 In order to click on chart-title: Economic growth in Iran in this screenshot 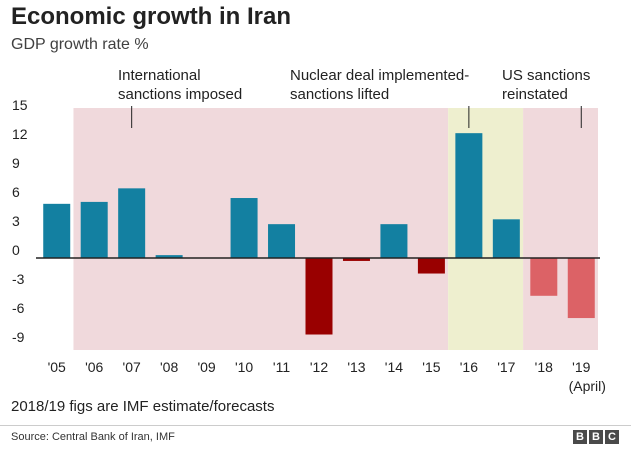, I will do `click(151, 16)`.